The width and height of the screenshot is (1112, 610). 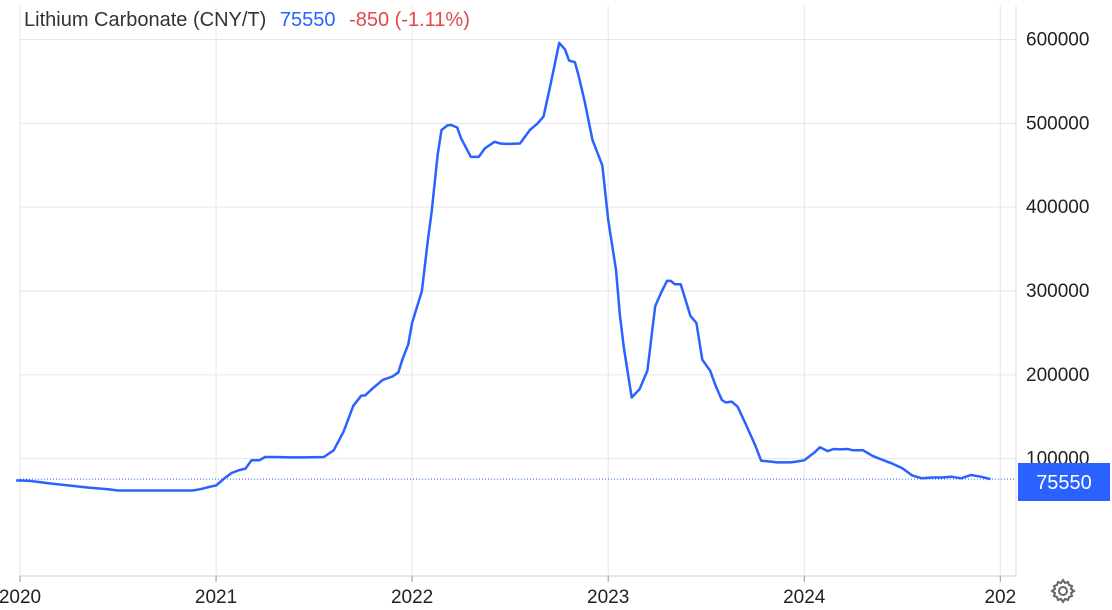 I want to click on x-tick-label: 2021, so click(x=216, y=597).